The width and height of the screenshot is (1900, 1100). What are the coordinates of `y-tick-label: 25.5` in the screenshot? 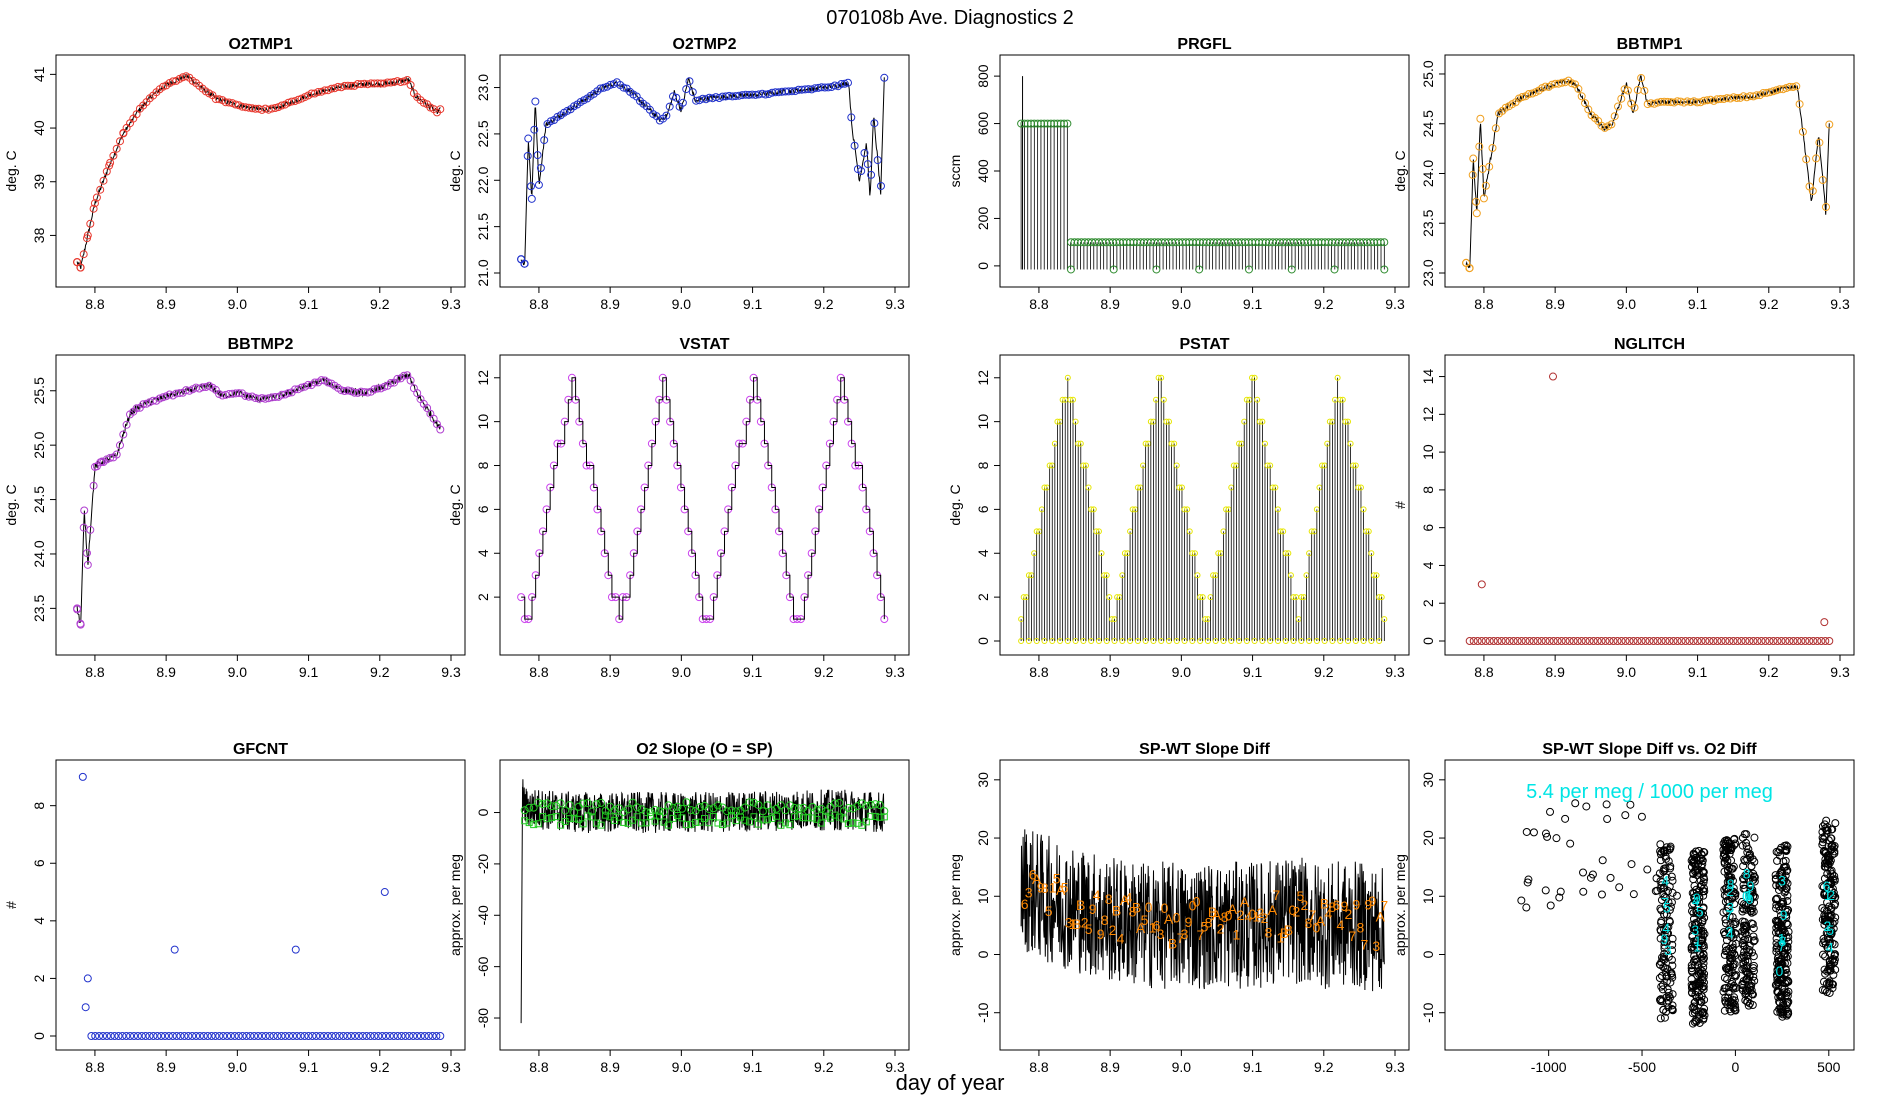 It's located at (39, 390).